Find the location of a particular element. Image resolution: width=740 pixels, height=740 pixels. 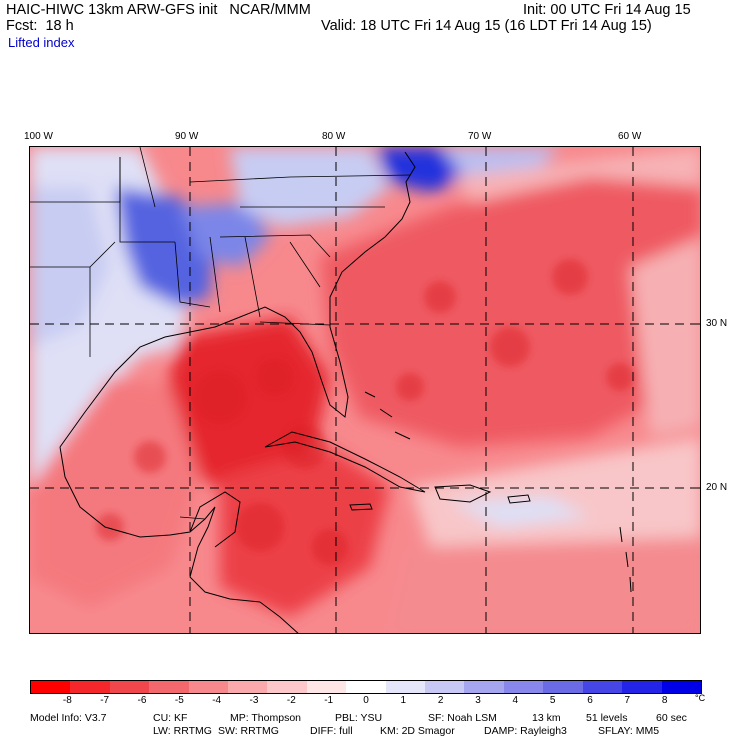

lon-label-70w: 70 W is located at coordinates (480, 136).